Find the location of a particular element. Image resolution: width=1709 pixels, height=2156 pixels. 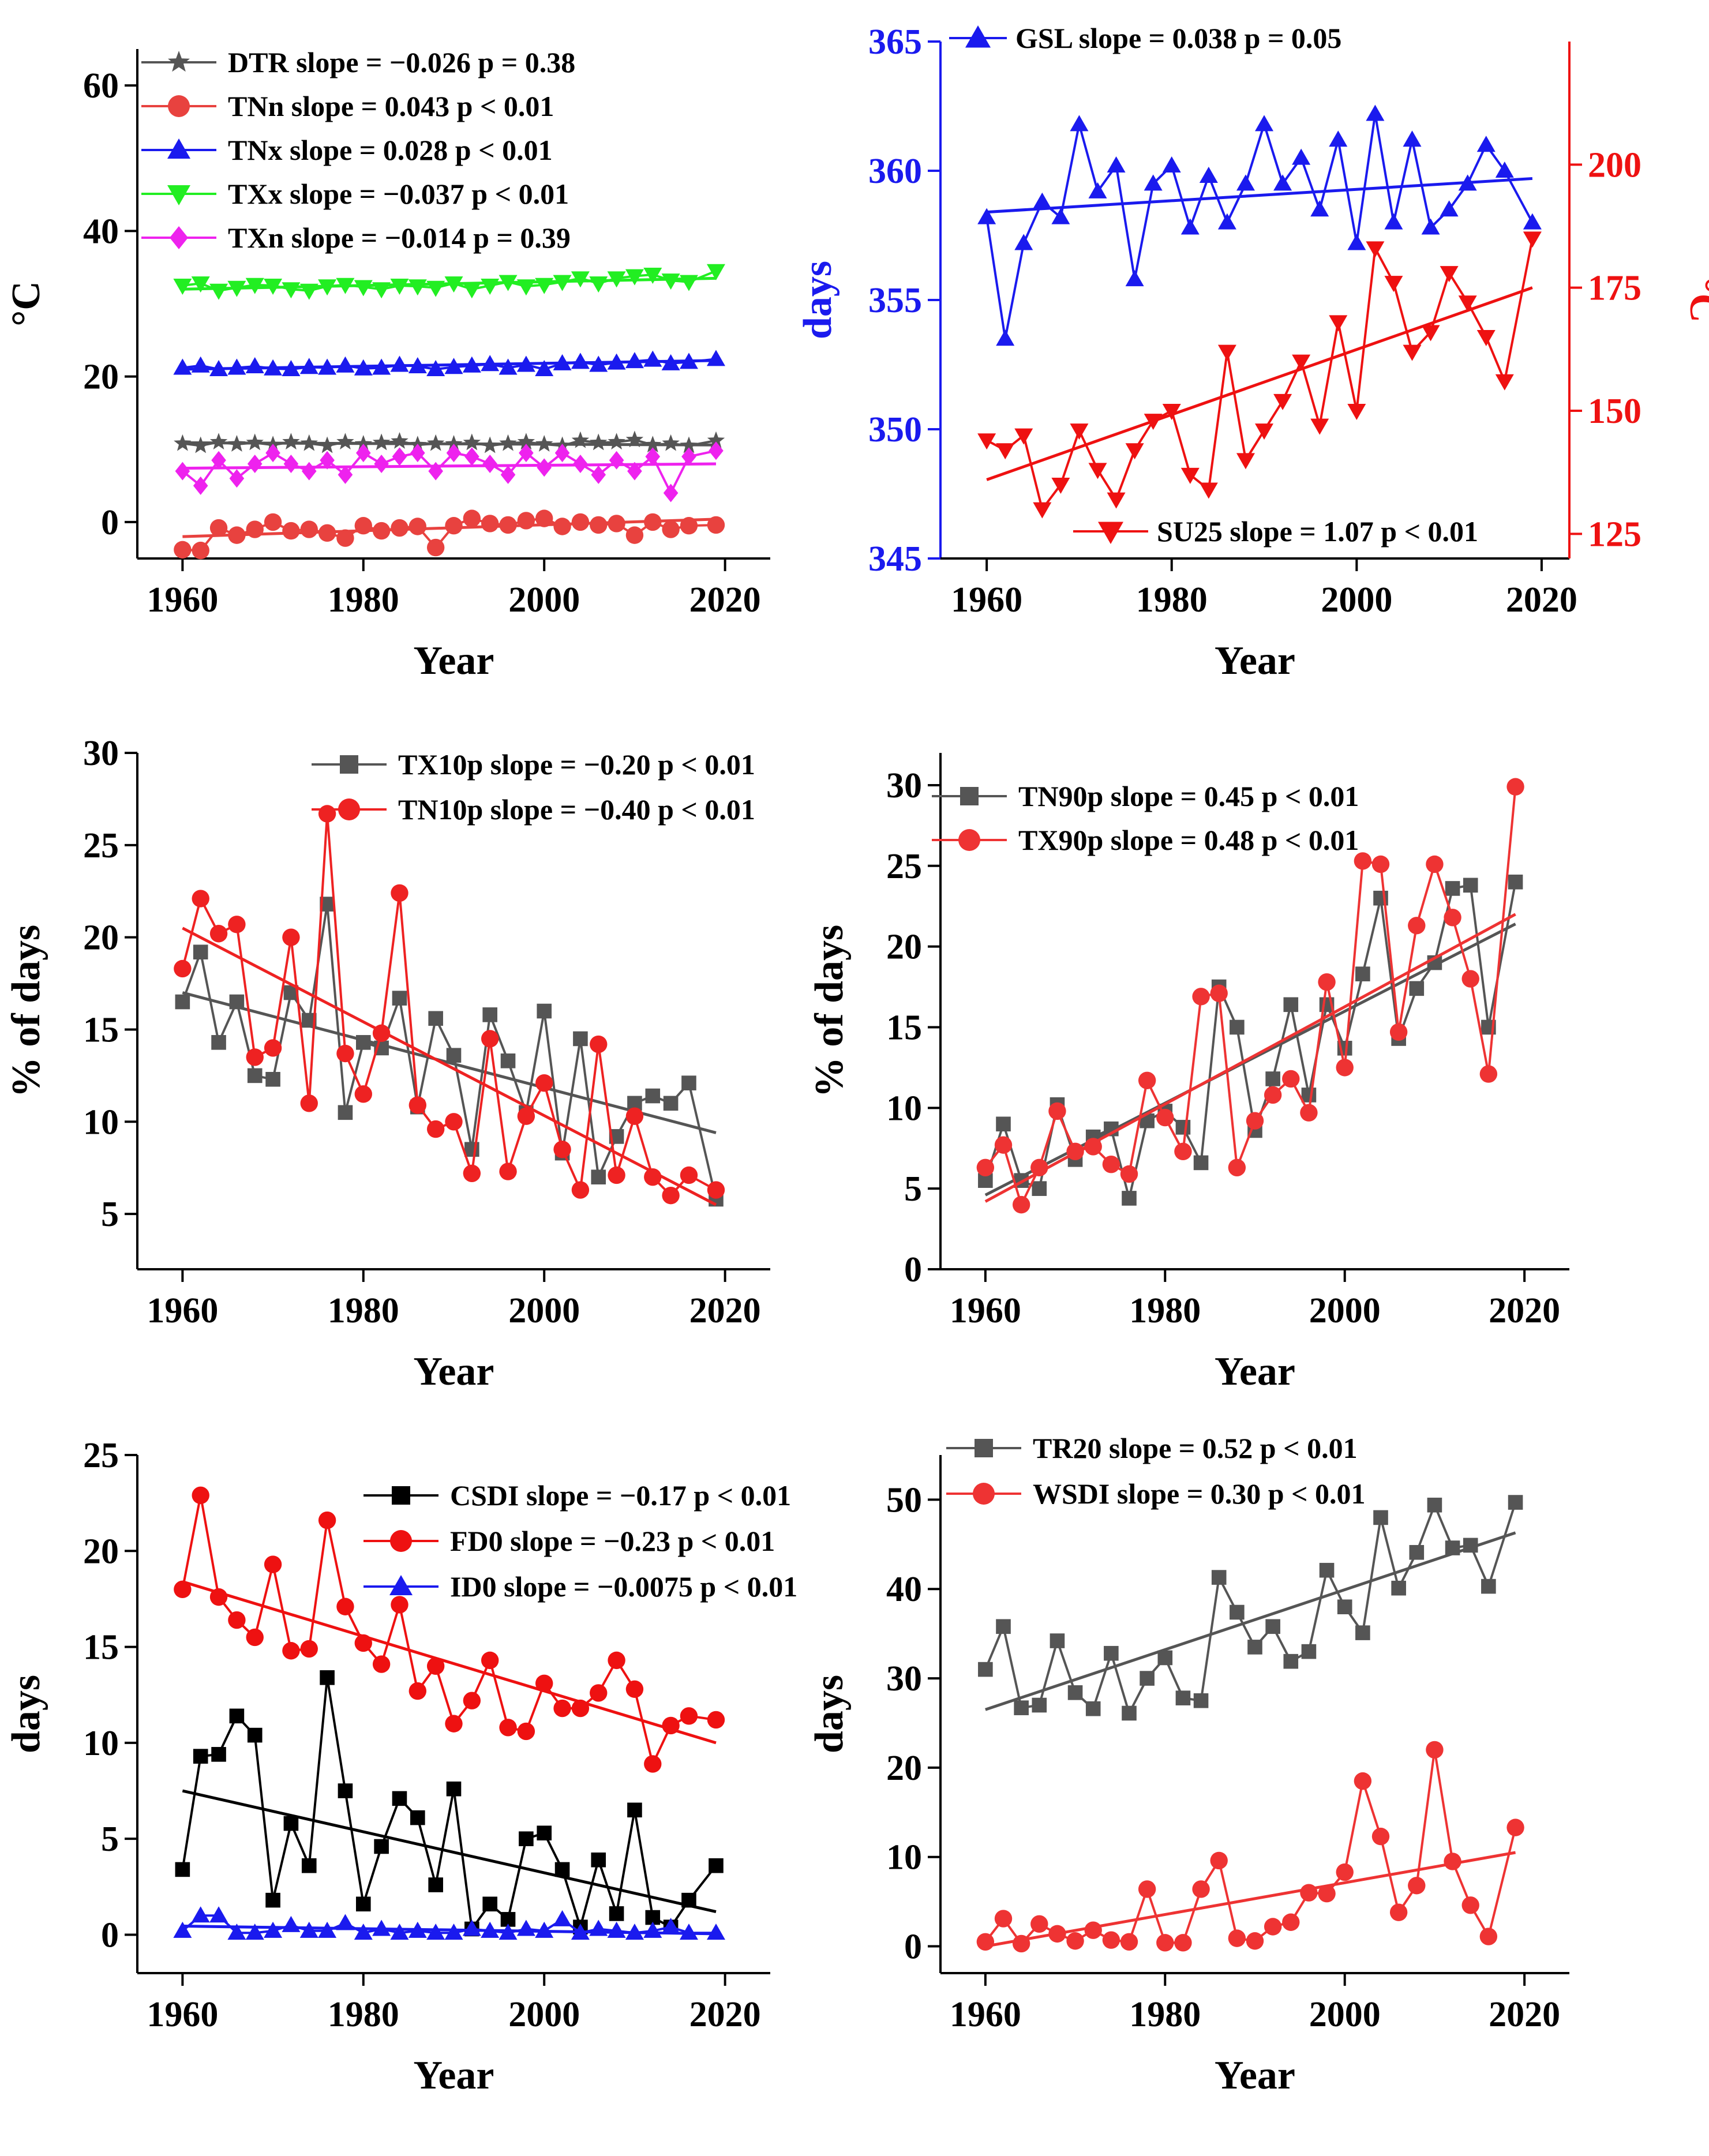

series-tr20 is located at coordinates (1250, 1608).